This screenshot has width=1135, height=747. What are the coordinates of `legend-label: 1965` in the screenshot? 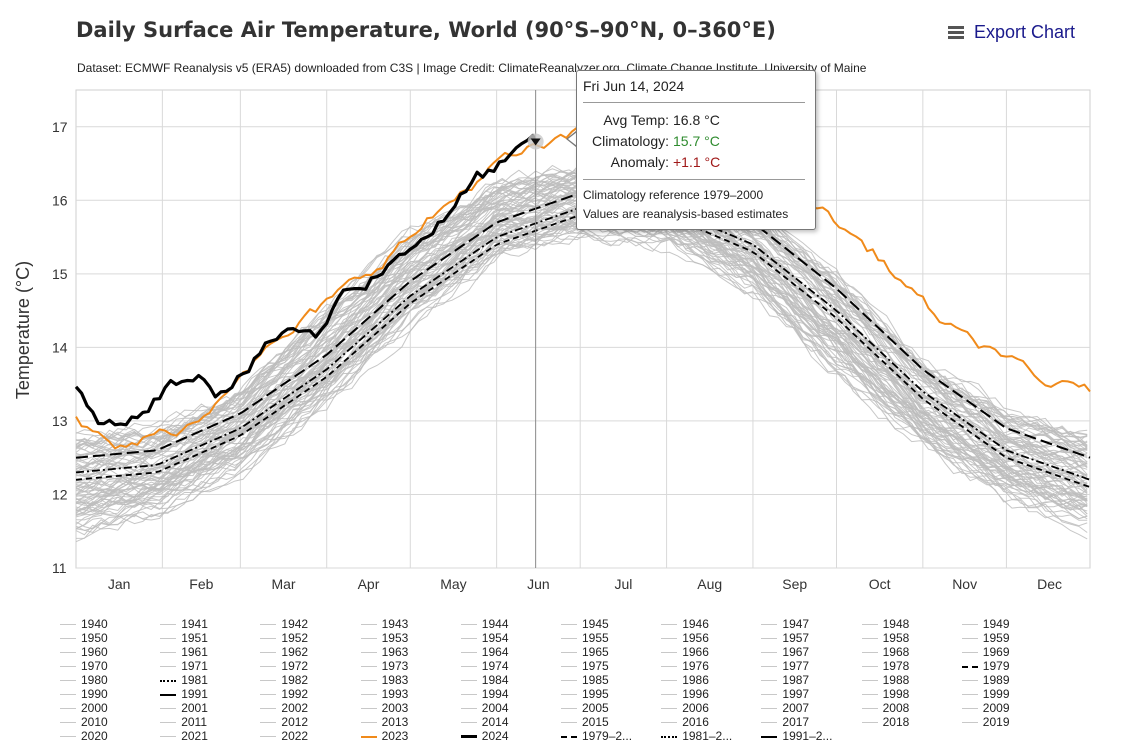 It's located at (595, 652).